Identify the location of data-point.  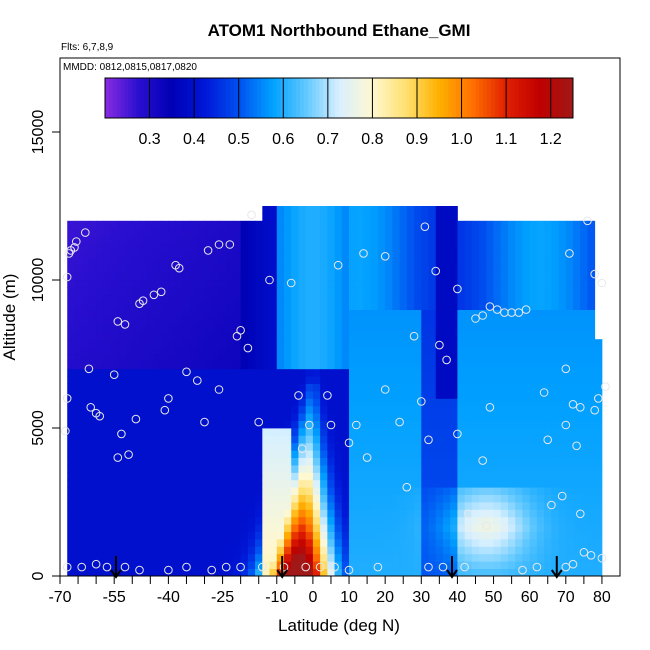
(595, 410).